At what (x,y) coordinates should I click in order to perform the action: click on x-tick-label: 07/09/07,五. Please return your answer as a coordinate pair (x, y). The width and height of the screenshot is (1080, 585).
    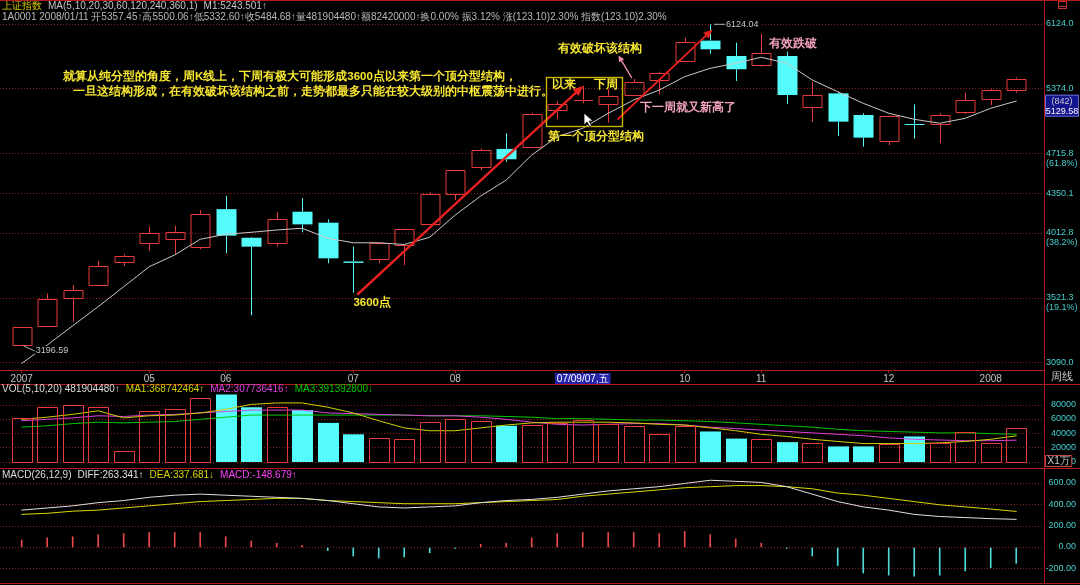
    Looking at the image, I should click on (582, 378).